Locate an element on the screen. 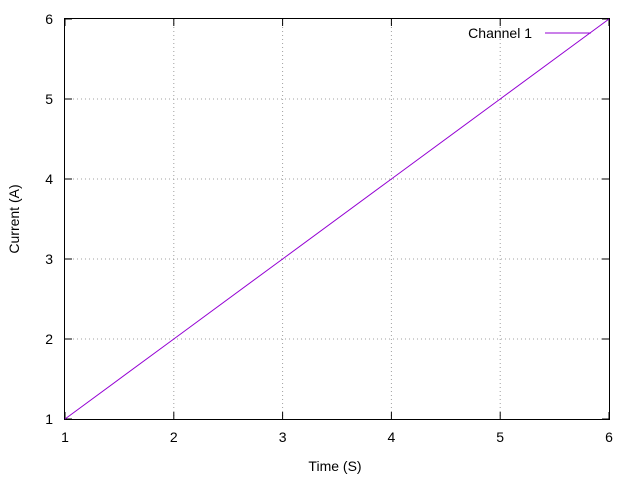  x-tick-label: 4 is located at coordinates (392, 437).